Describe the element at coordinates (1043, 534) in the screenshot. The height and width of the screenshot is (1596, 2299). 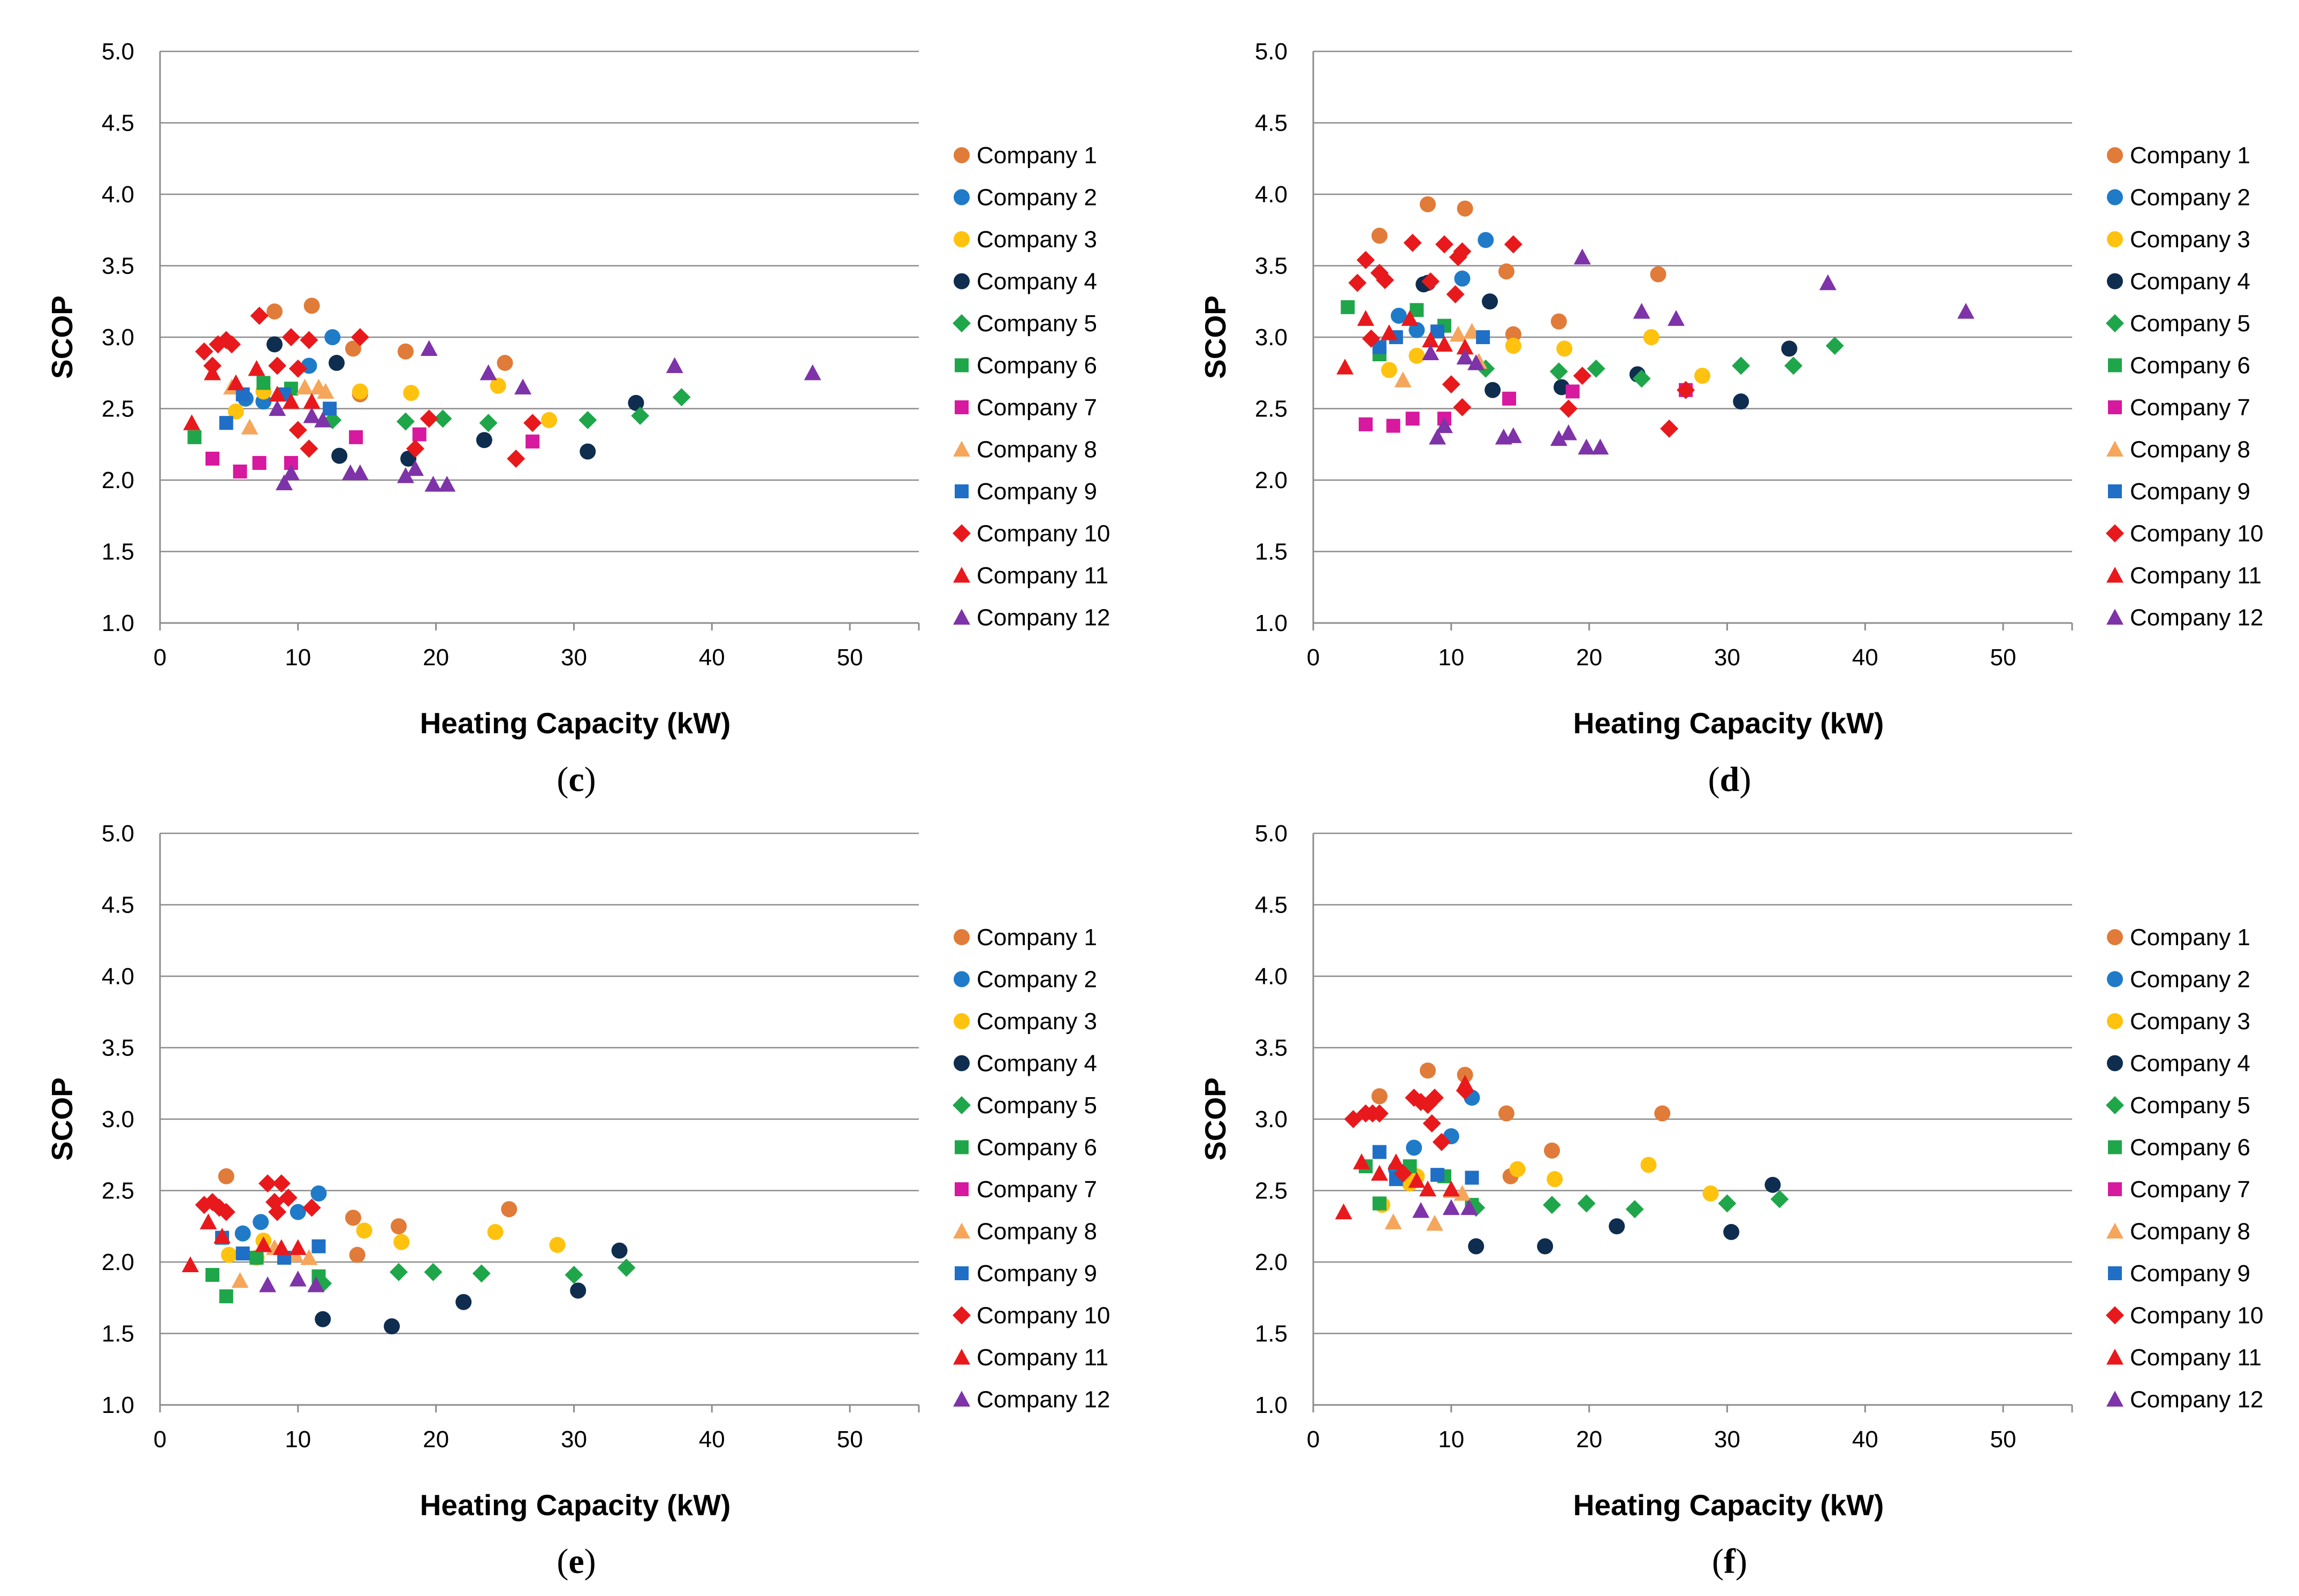
I see `legend-label: Company 10` at that location.